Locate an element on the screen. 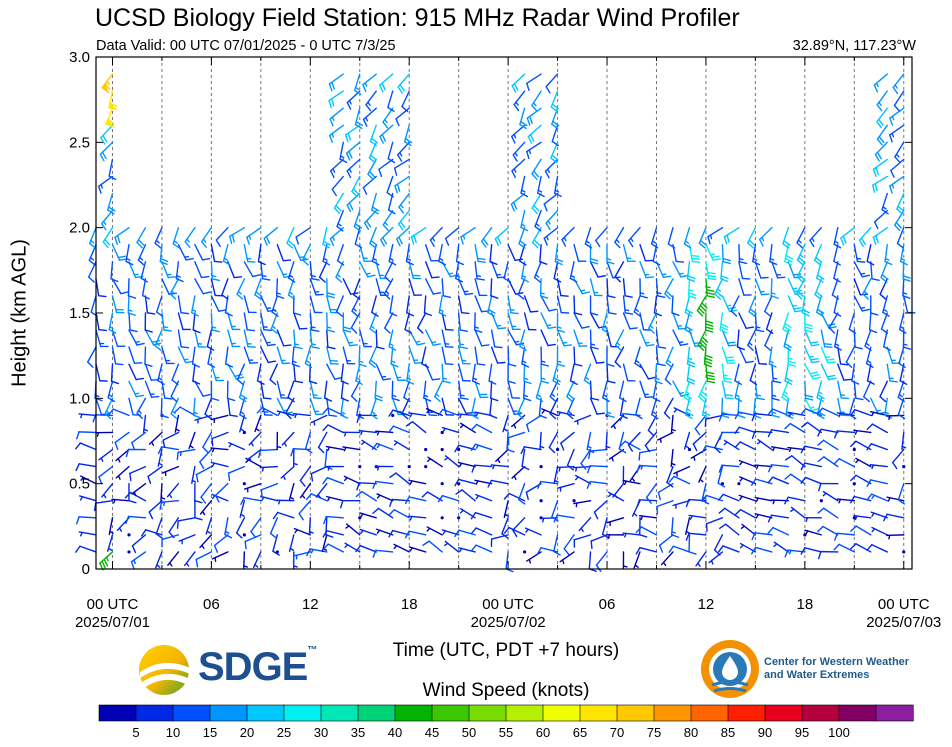 The height and width of the screenshot is (747, 952). colorbar-swatch is located at coordinates (154, 713).